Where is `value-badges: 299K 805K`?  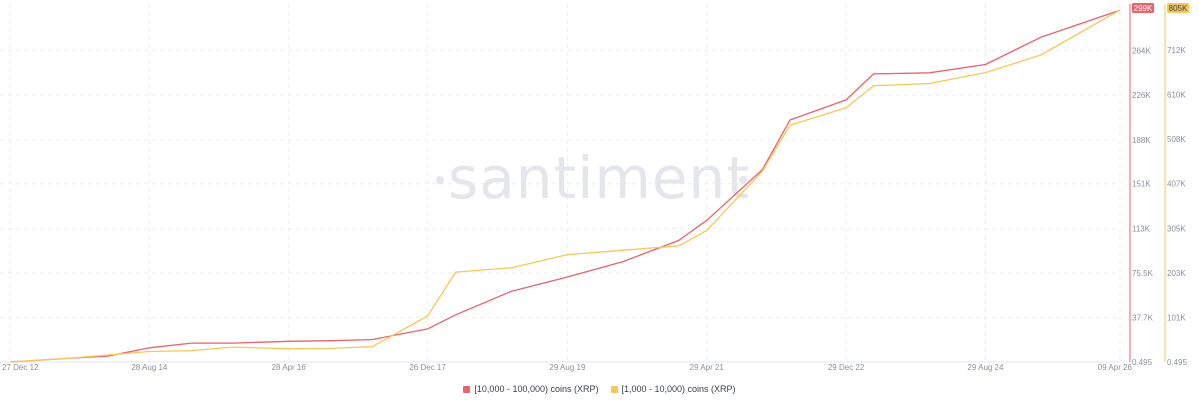 value-badges: 299K 805K is located at coordinates (1160, 8).